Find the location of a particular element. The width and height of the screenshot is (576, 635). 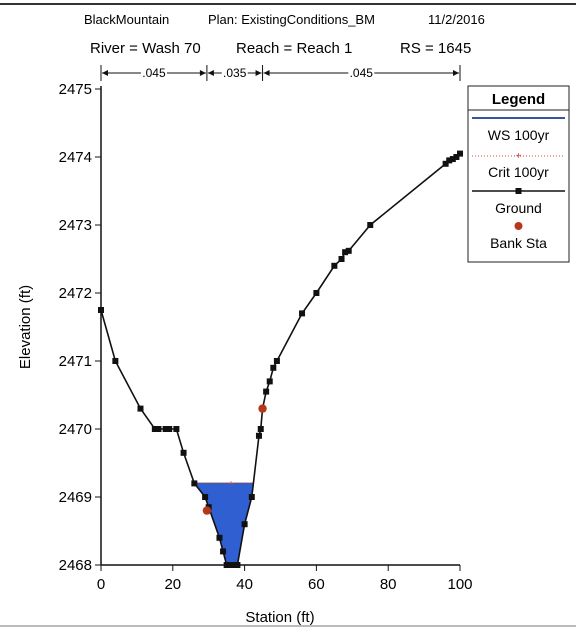

x-axis-label: Station (ft) is located at coordinates (279, 617).